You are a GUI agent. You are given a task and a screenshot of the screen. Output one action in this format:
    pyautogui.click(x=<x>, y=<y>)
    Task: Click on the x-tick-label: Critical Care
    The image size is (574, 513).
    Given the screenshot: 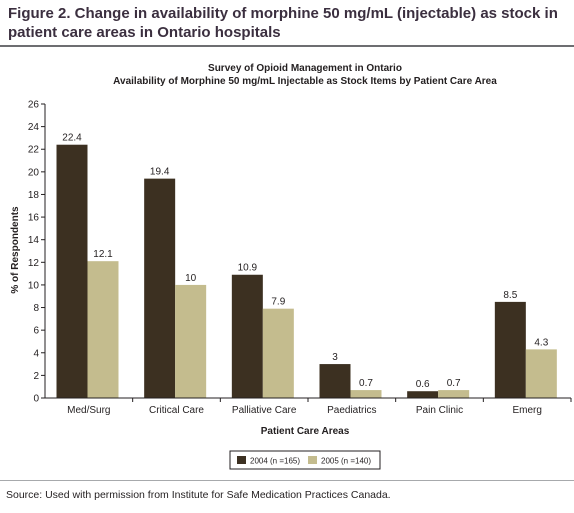 What is the action you would take?
    pyautogui.click(x=176, y=410)
    